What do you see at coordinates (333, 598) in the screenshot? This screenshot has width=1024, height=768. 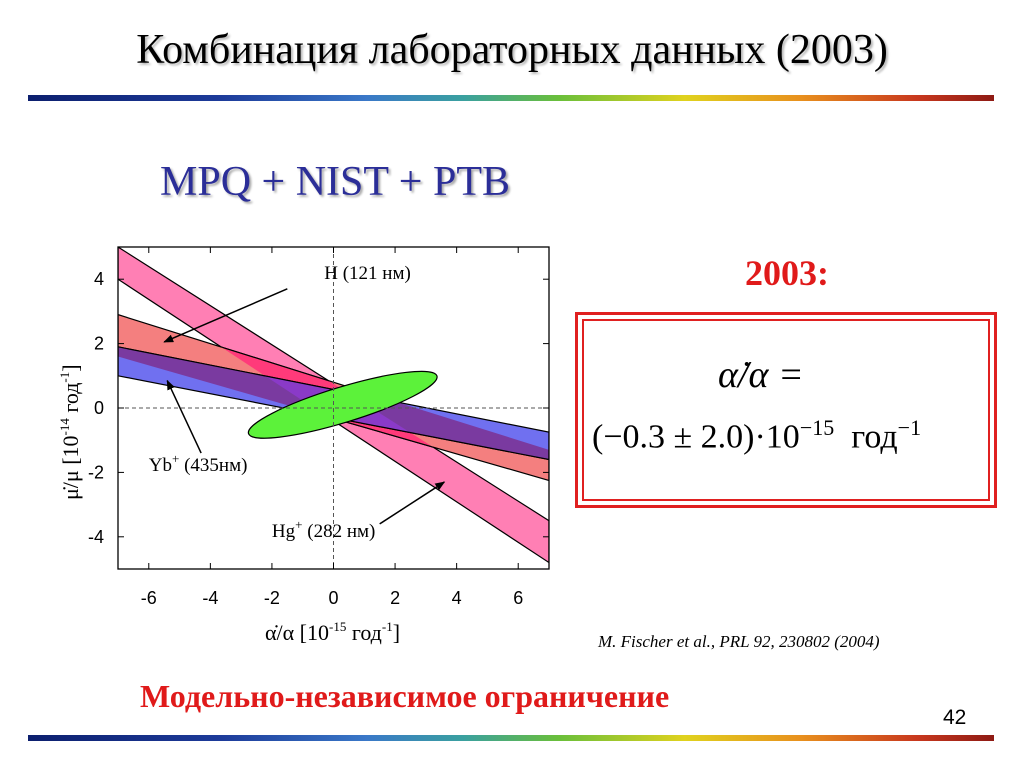 I see `x-tick-label: 0` at bounding box center [333, 598].